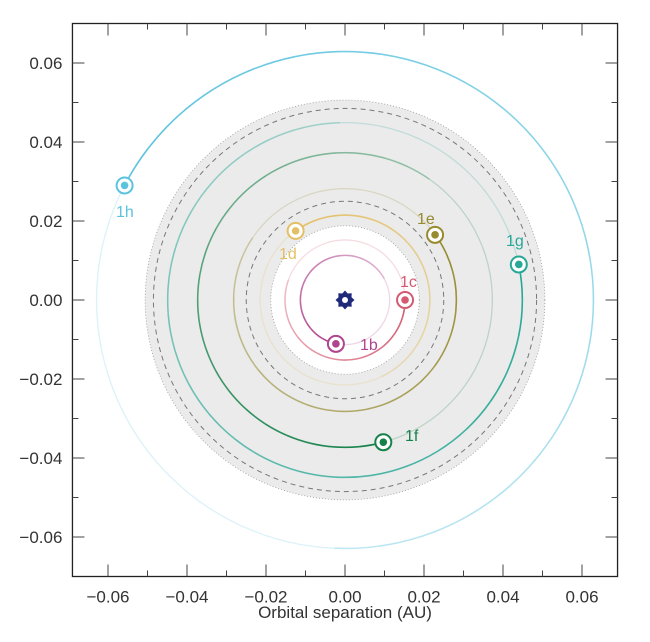  I want to click on y-tick-label: 0.04, so click(45, 142).